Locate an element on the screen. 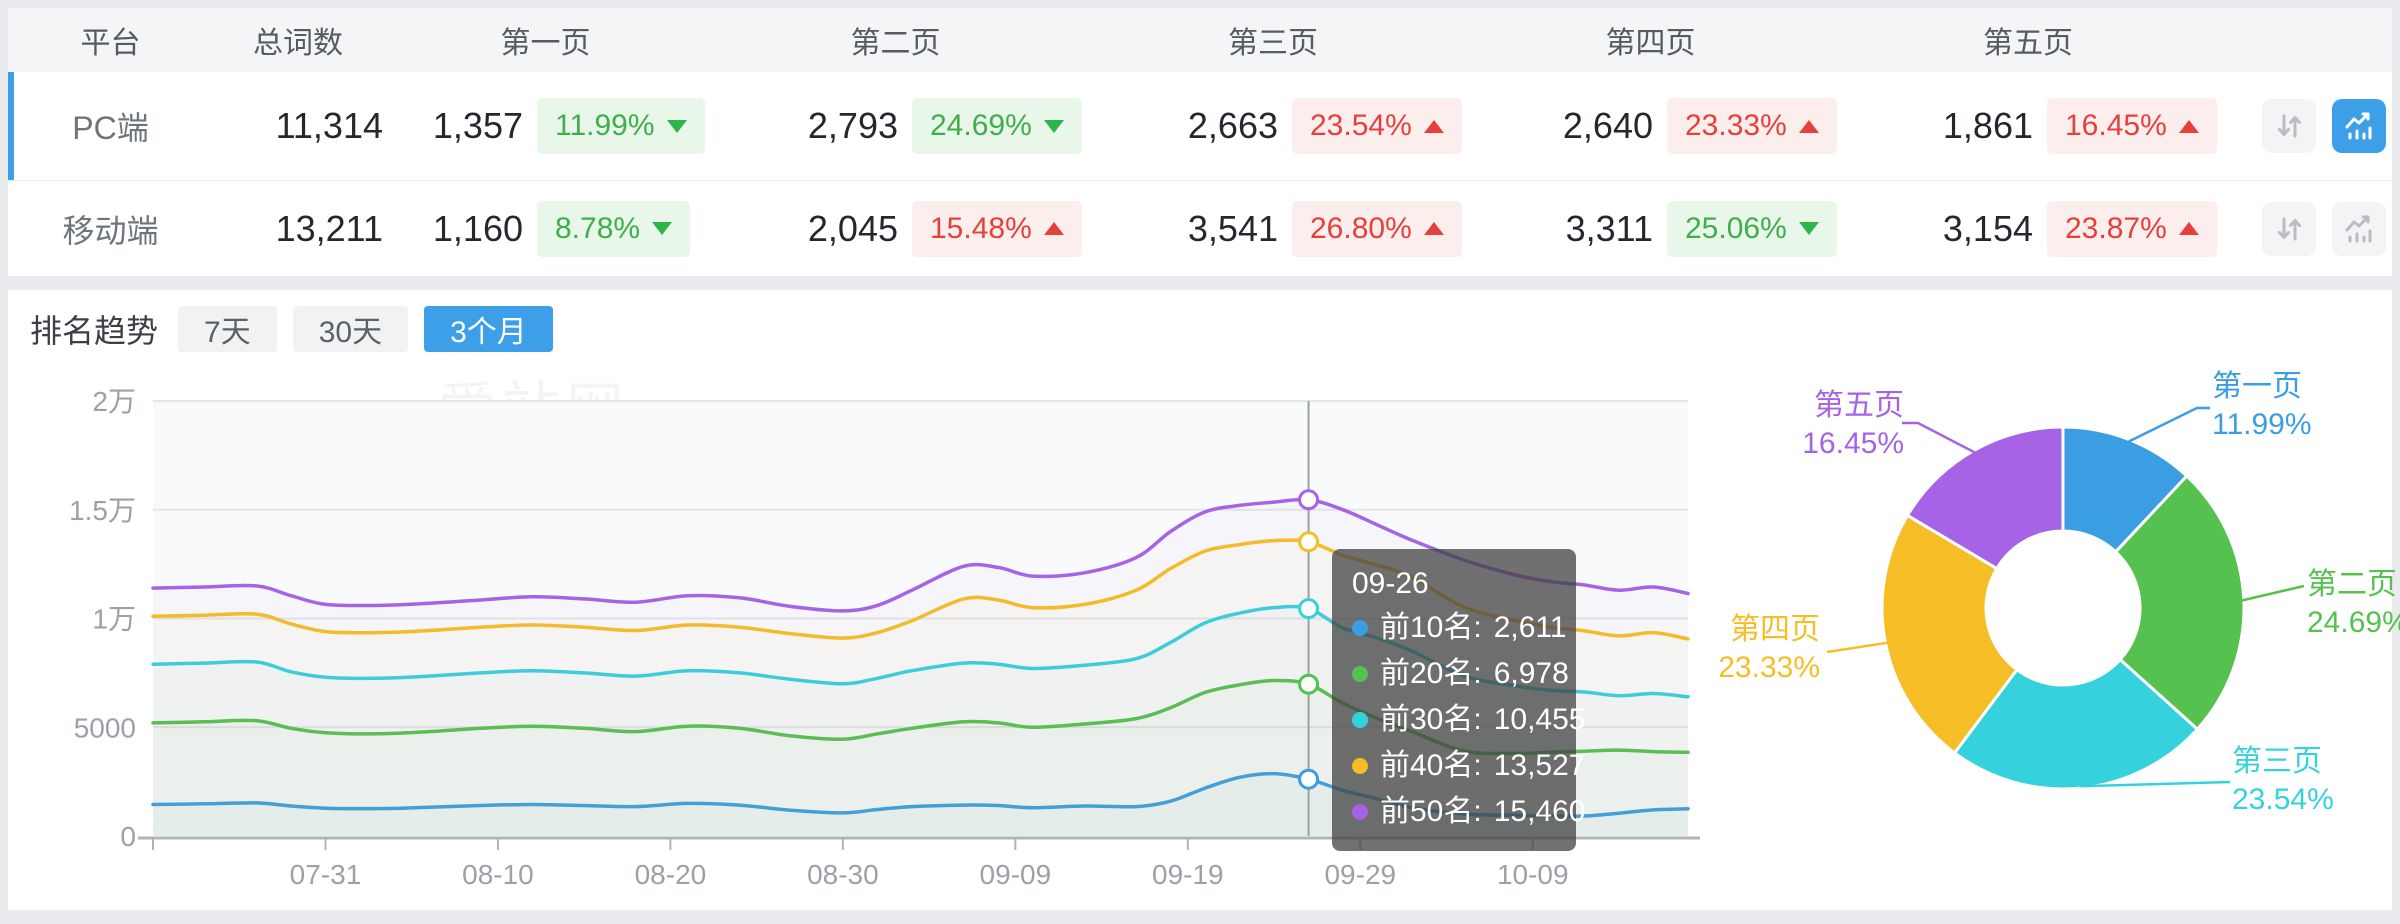 The height and width of the screenshot is (924, 2400). col-header-page3: 第三页 is located at coordinates (1273, 43).